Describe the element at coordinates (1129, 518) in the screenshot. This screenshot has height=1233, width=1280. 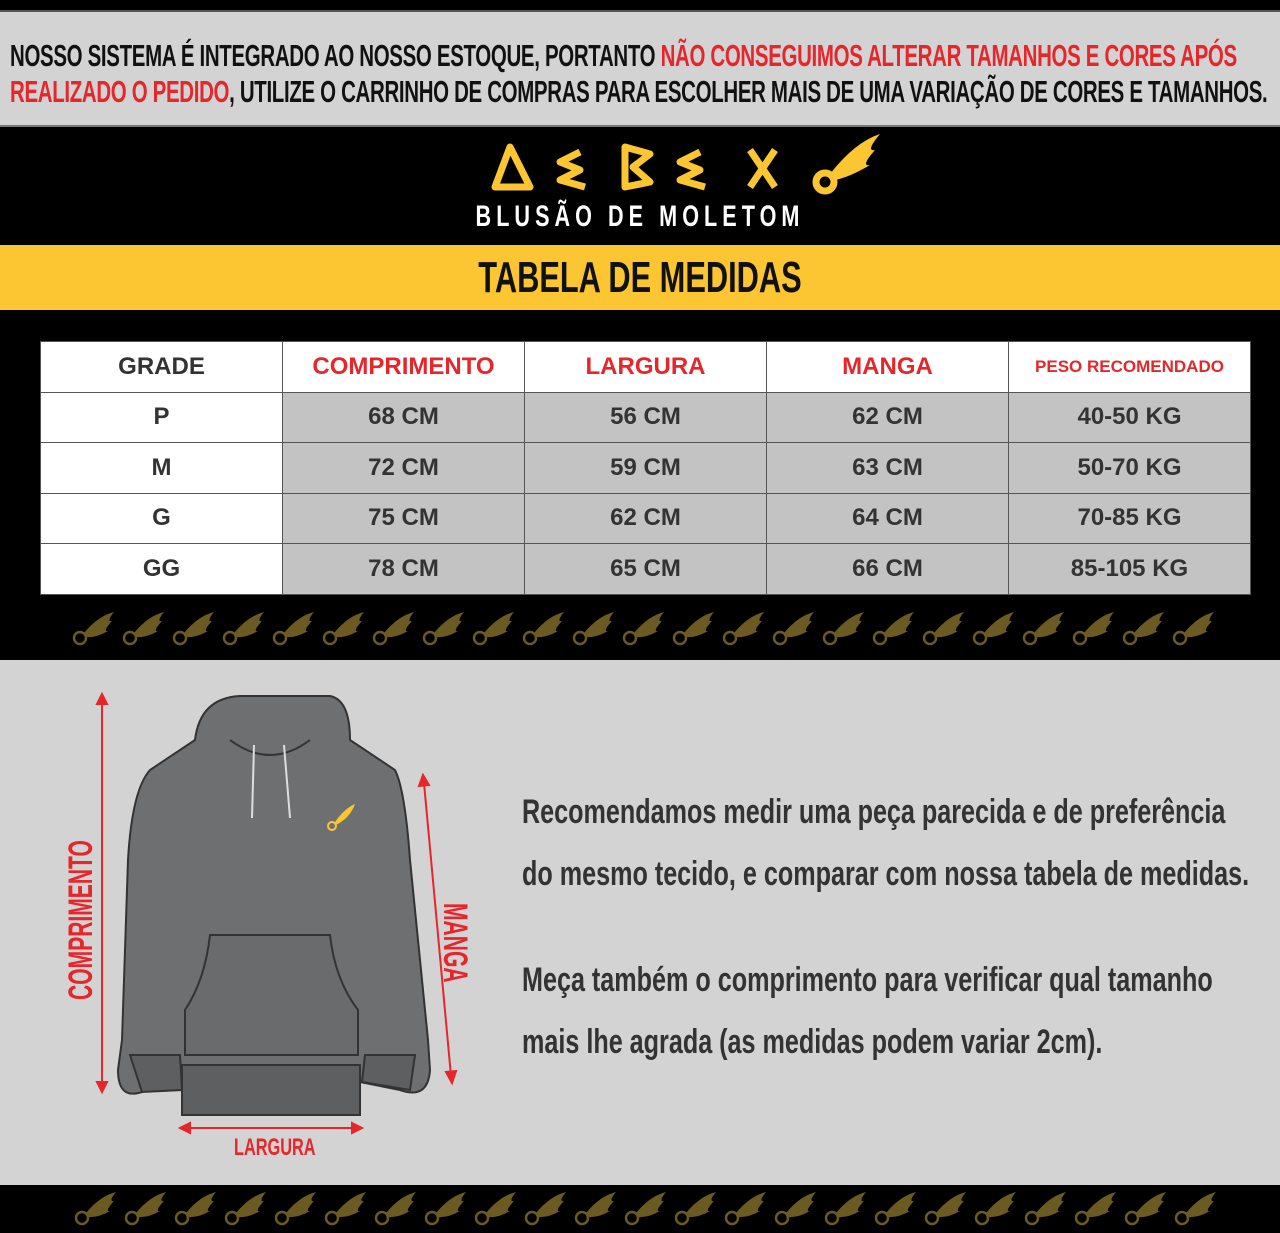
I see `cell: 70-85 KG` at that location.